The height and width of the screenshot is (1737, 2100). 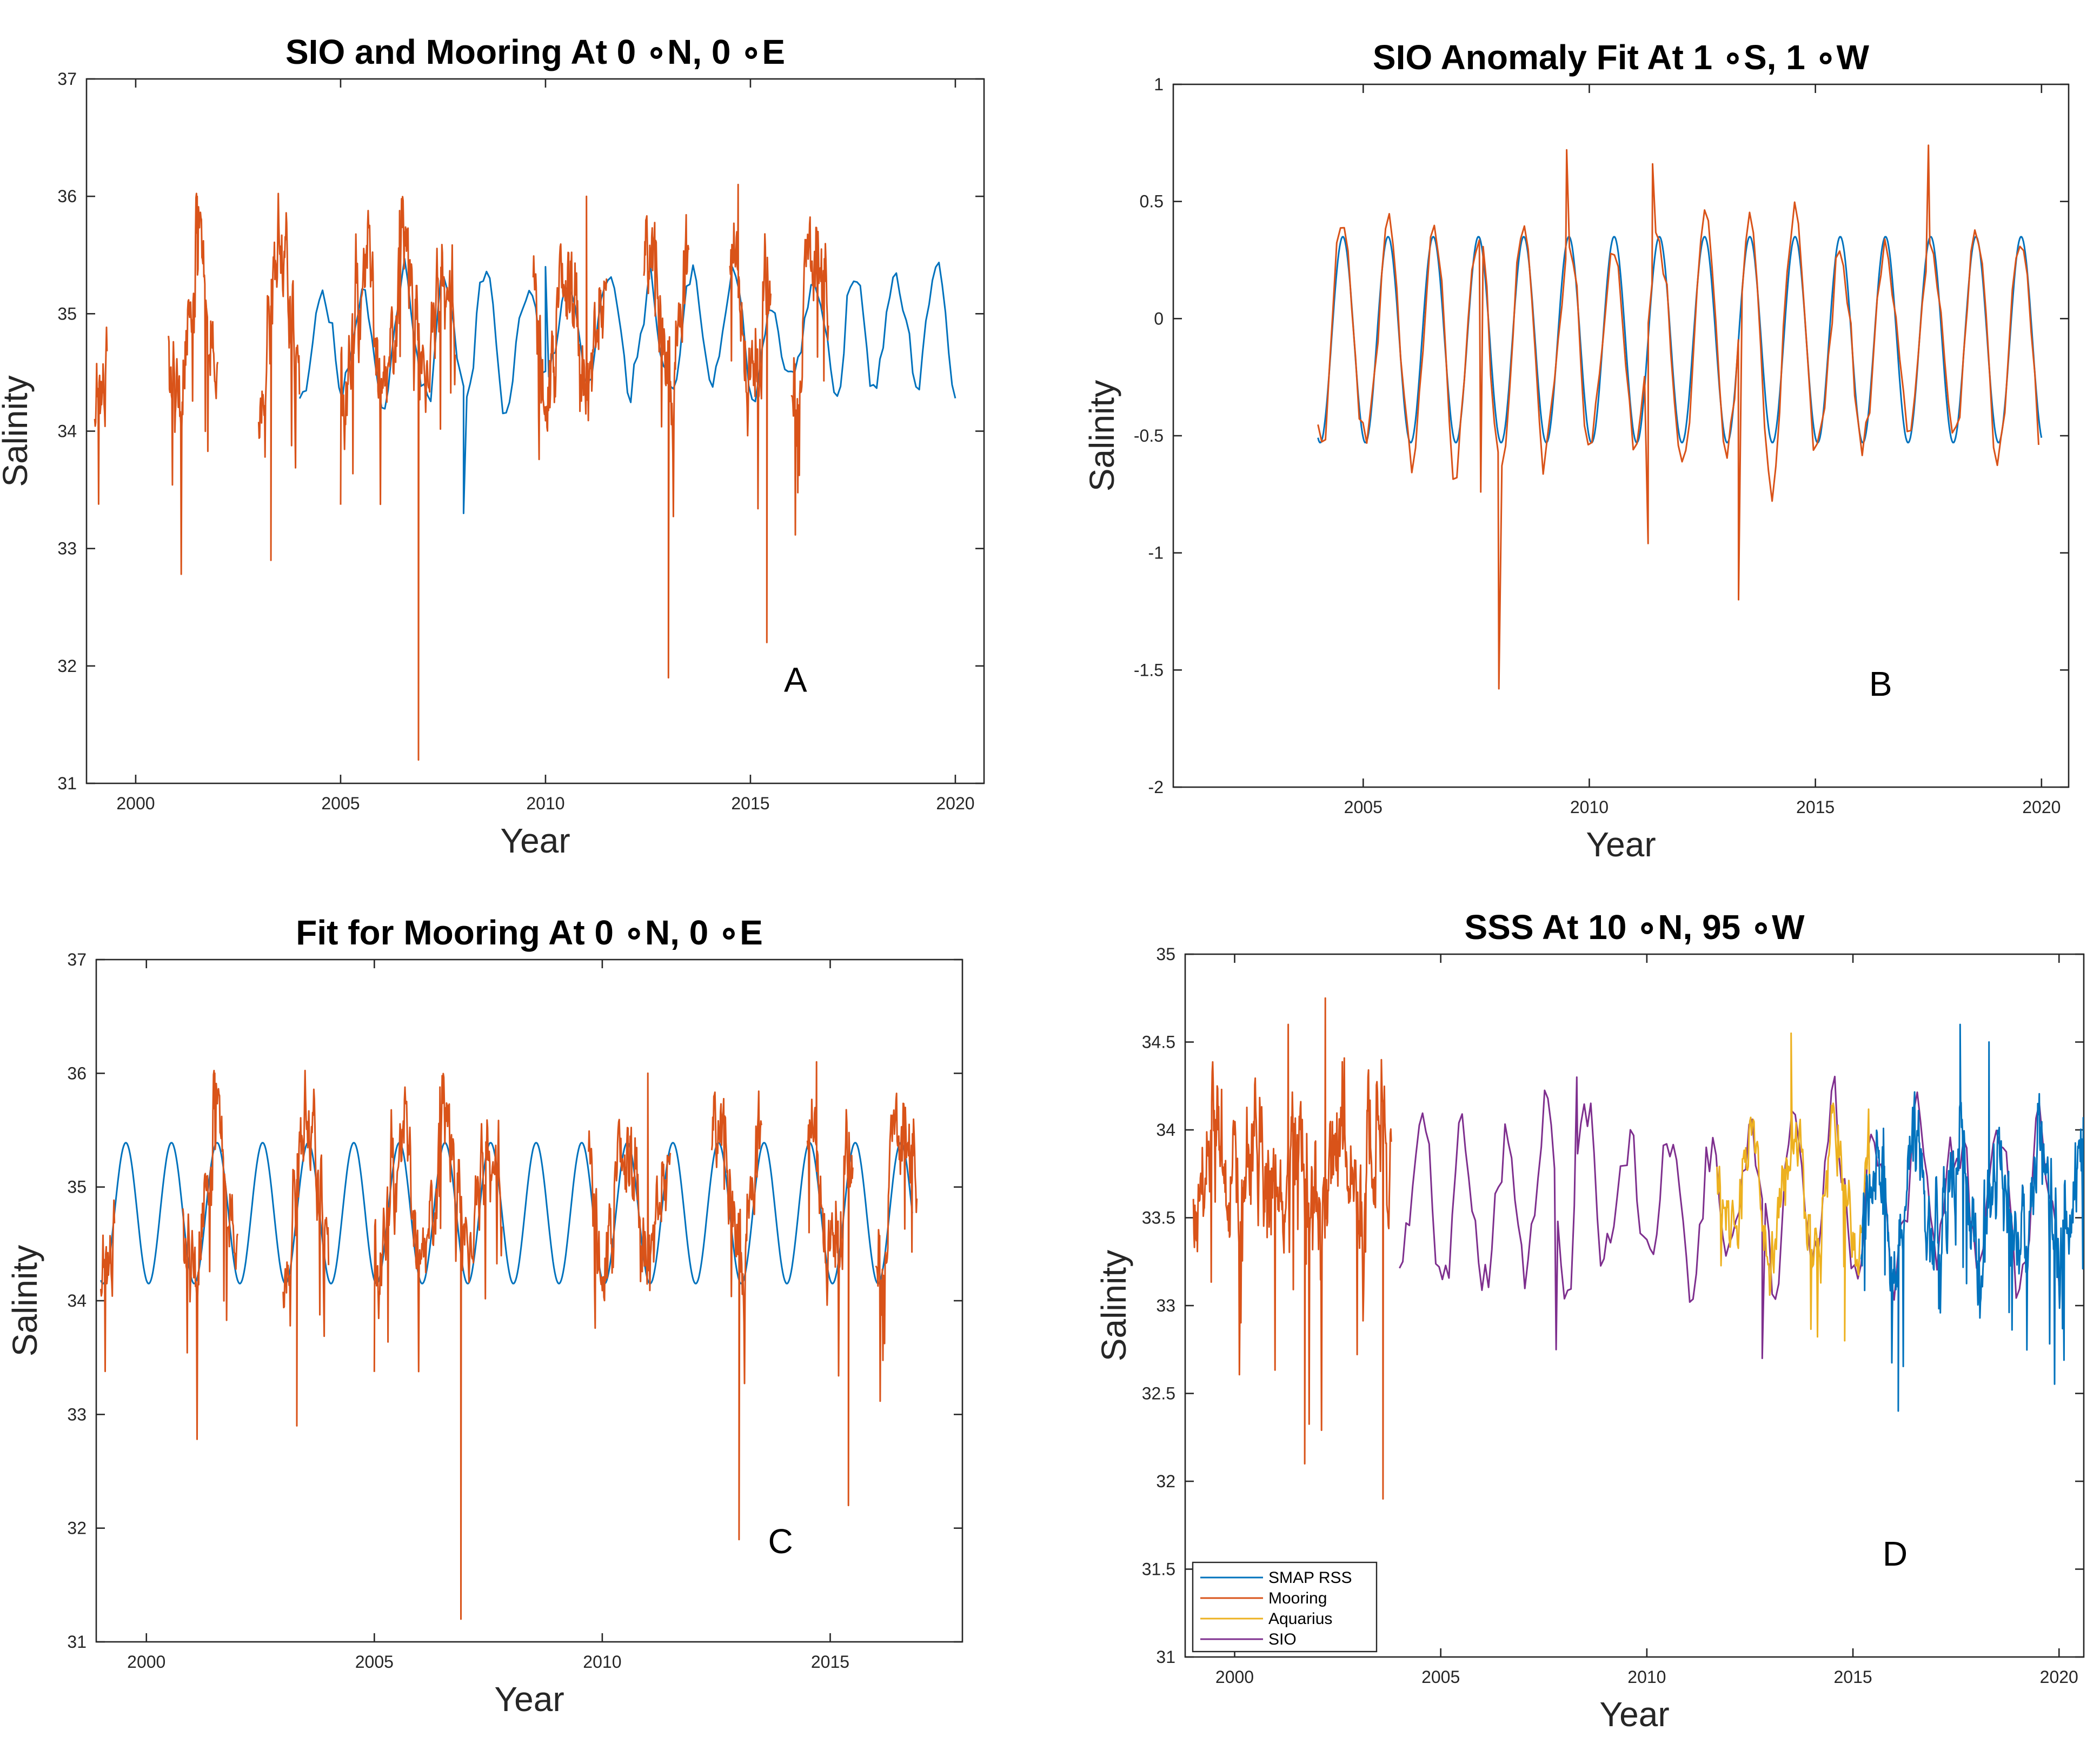 I want to click on series-line-fit, so click(x=507, y=1213).